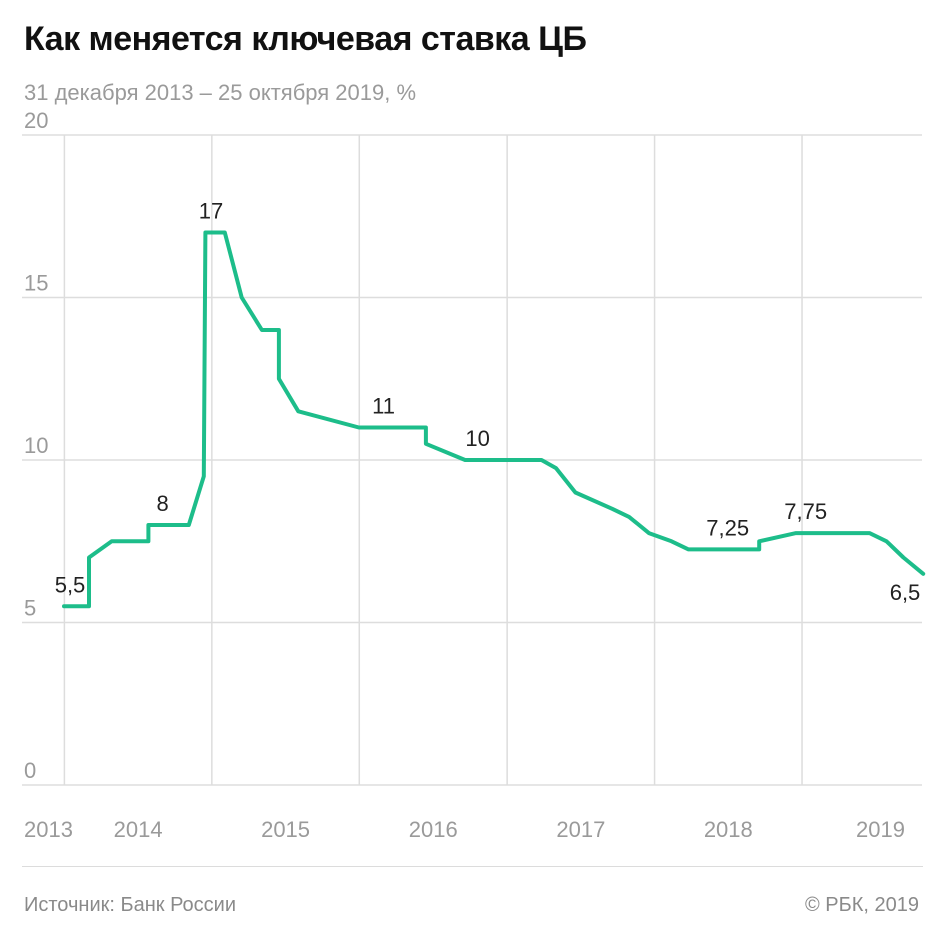  What do you see at coordinates (285, 829) in the screenshot?
I see `x-tick-label: 2015` at bounding box center [285, 829].